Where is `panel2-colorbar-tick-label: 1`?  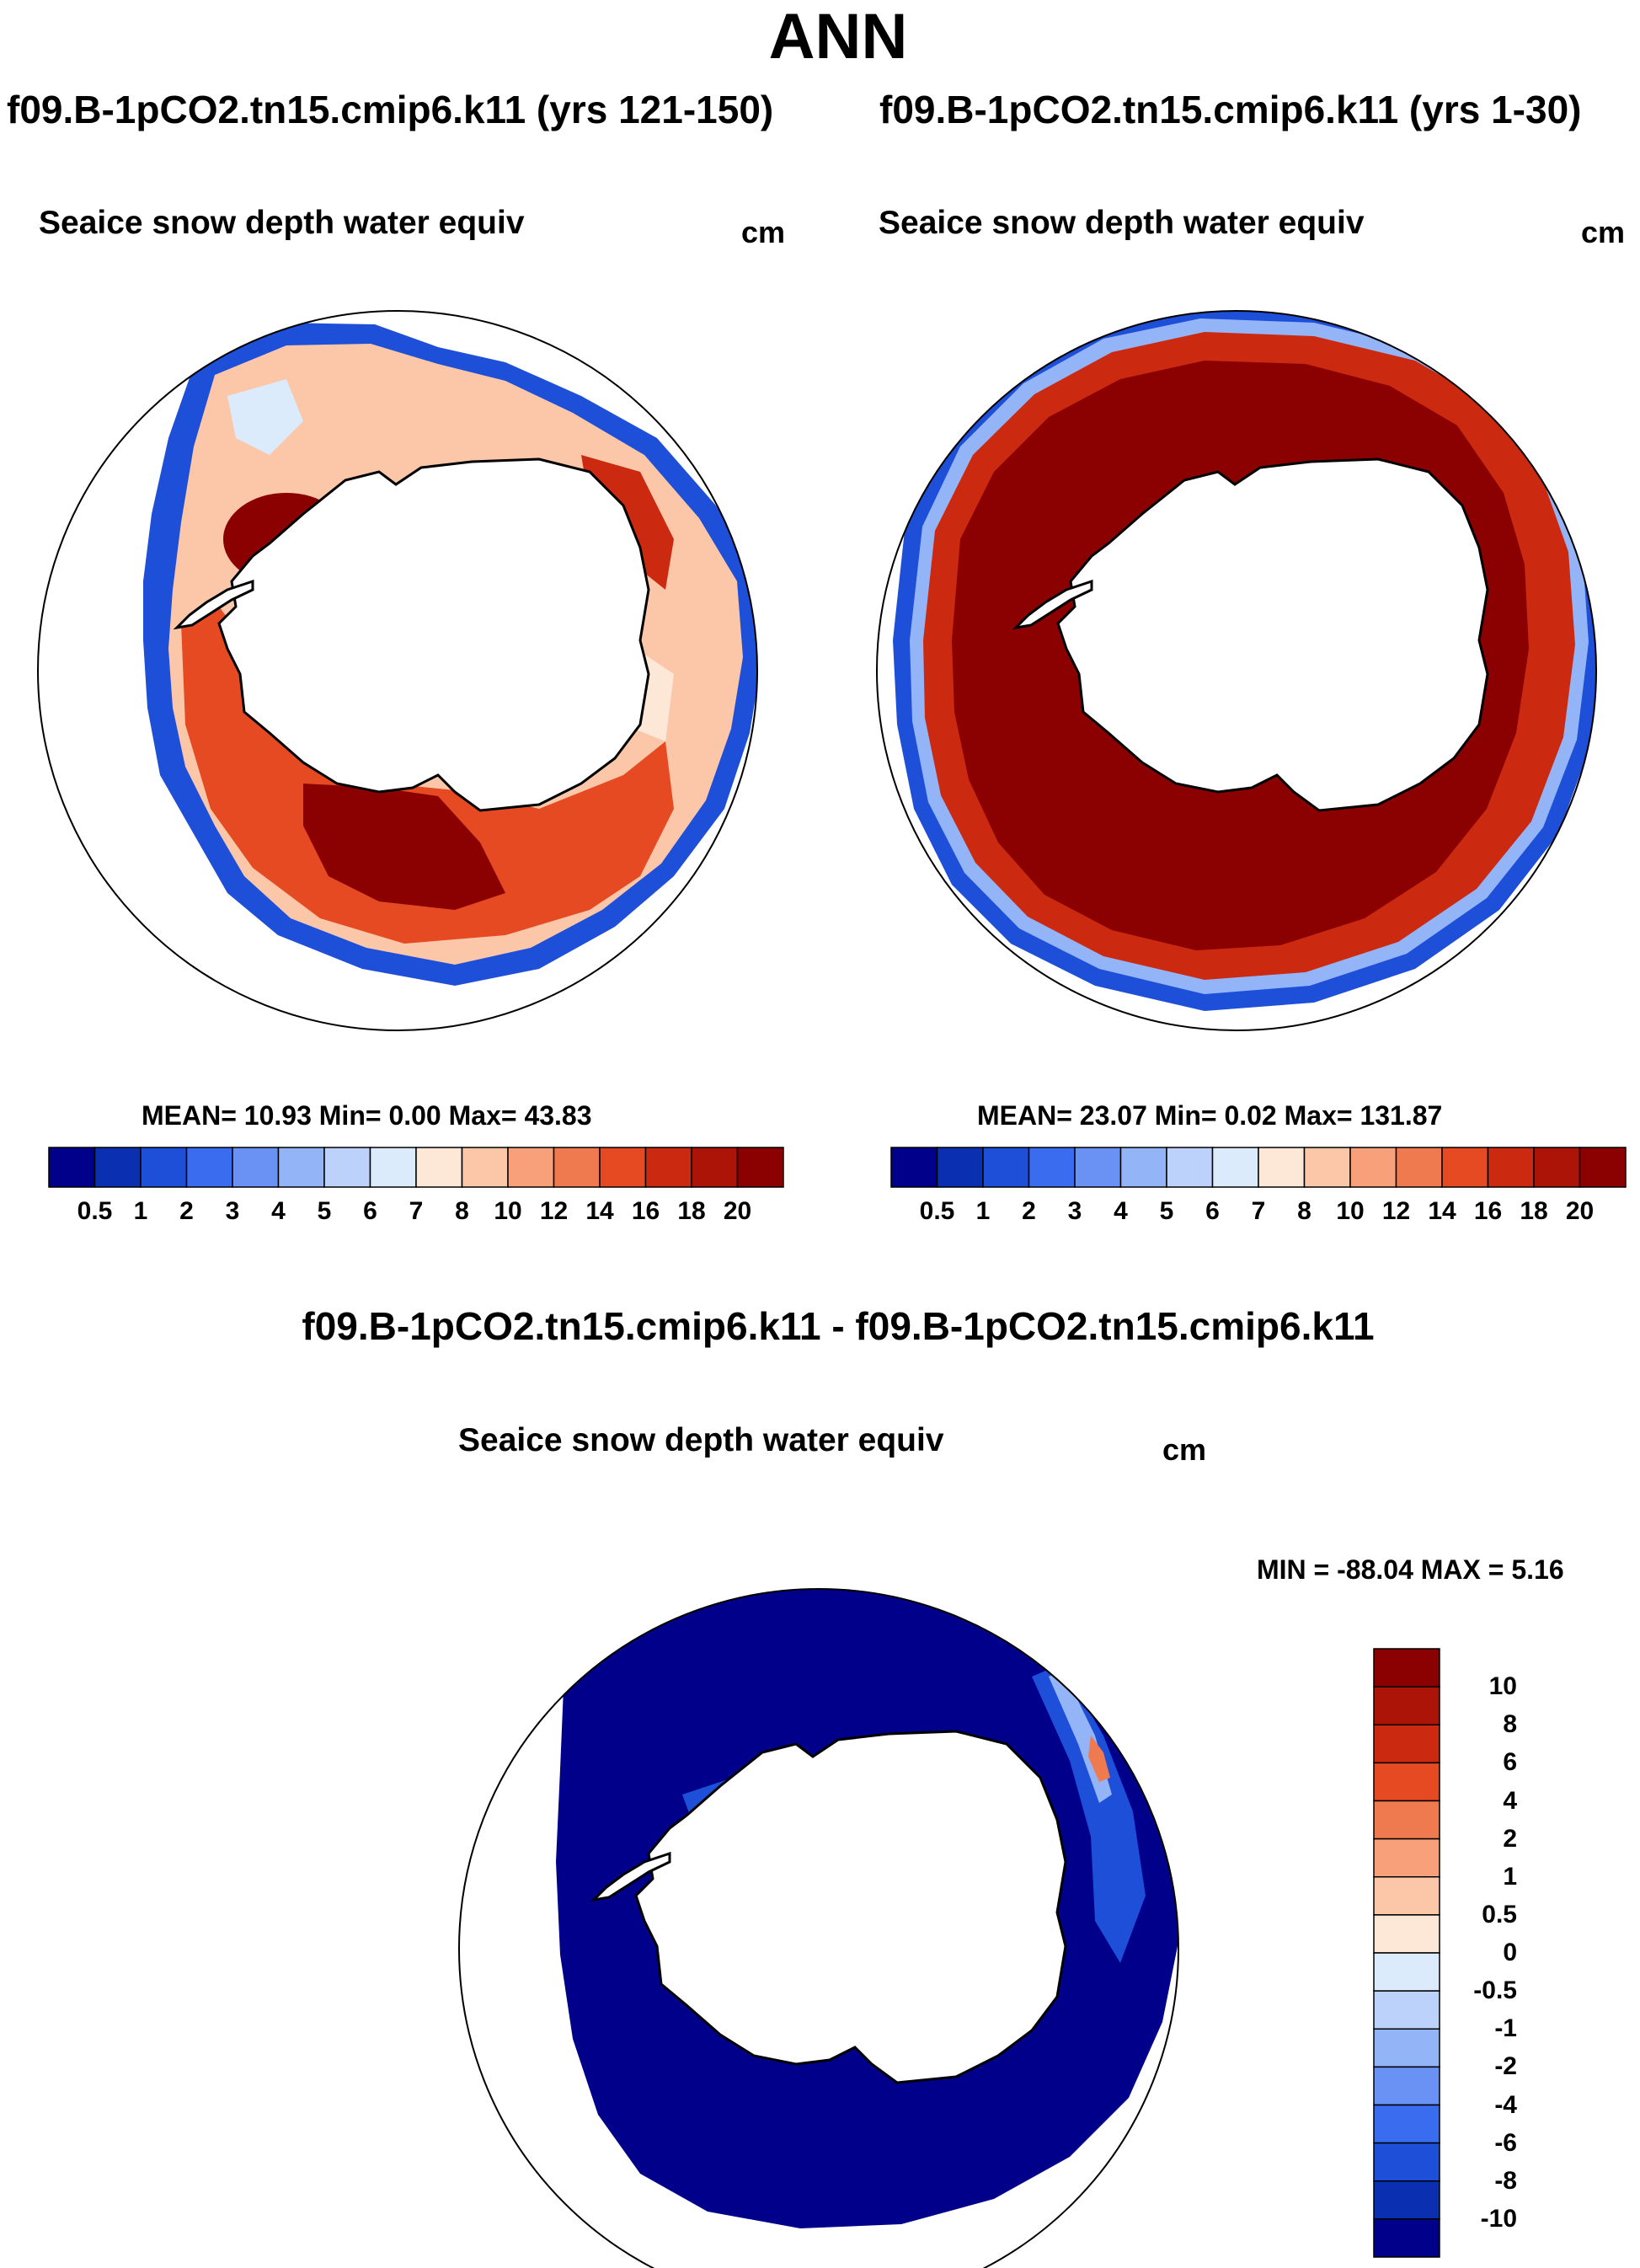
panel2-colorbar-tick-label: 1 is located at coordinates (983, 1211).